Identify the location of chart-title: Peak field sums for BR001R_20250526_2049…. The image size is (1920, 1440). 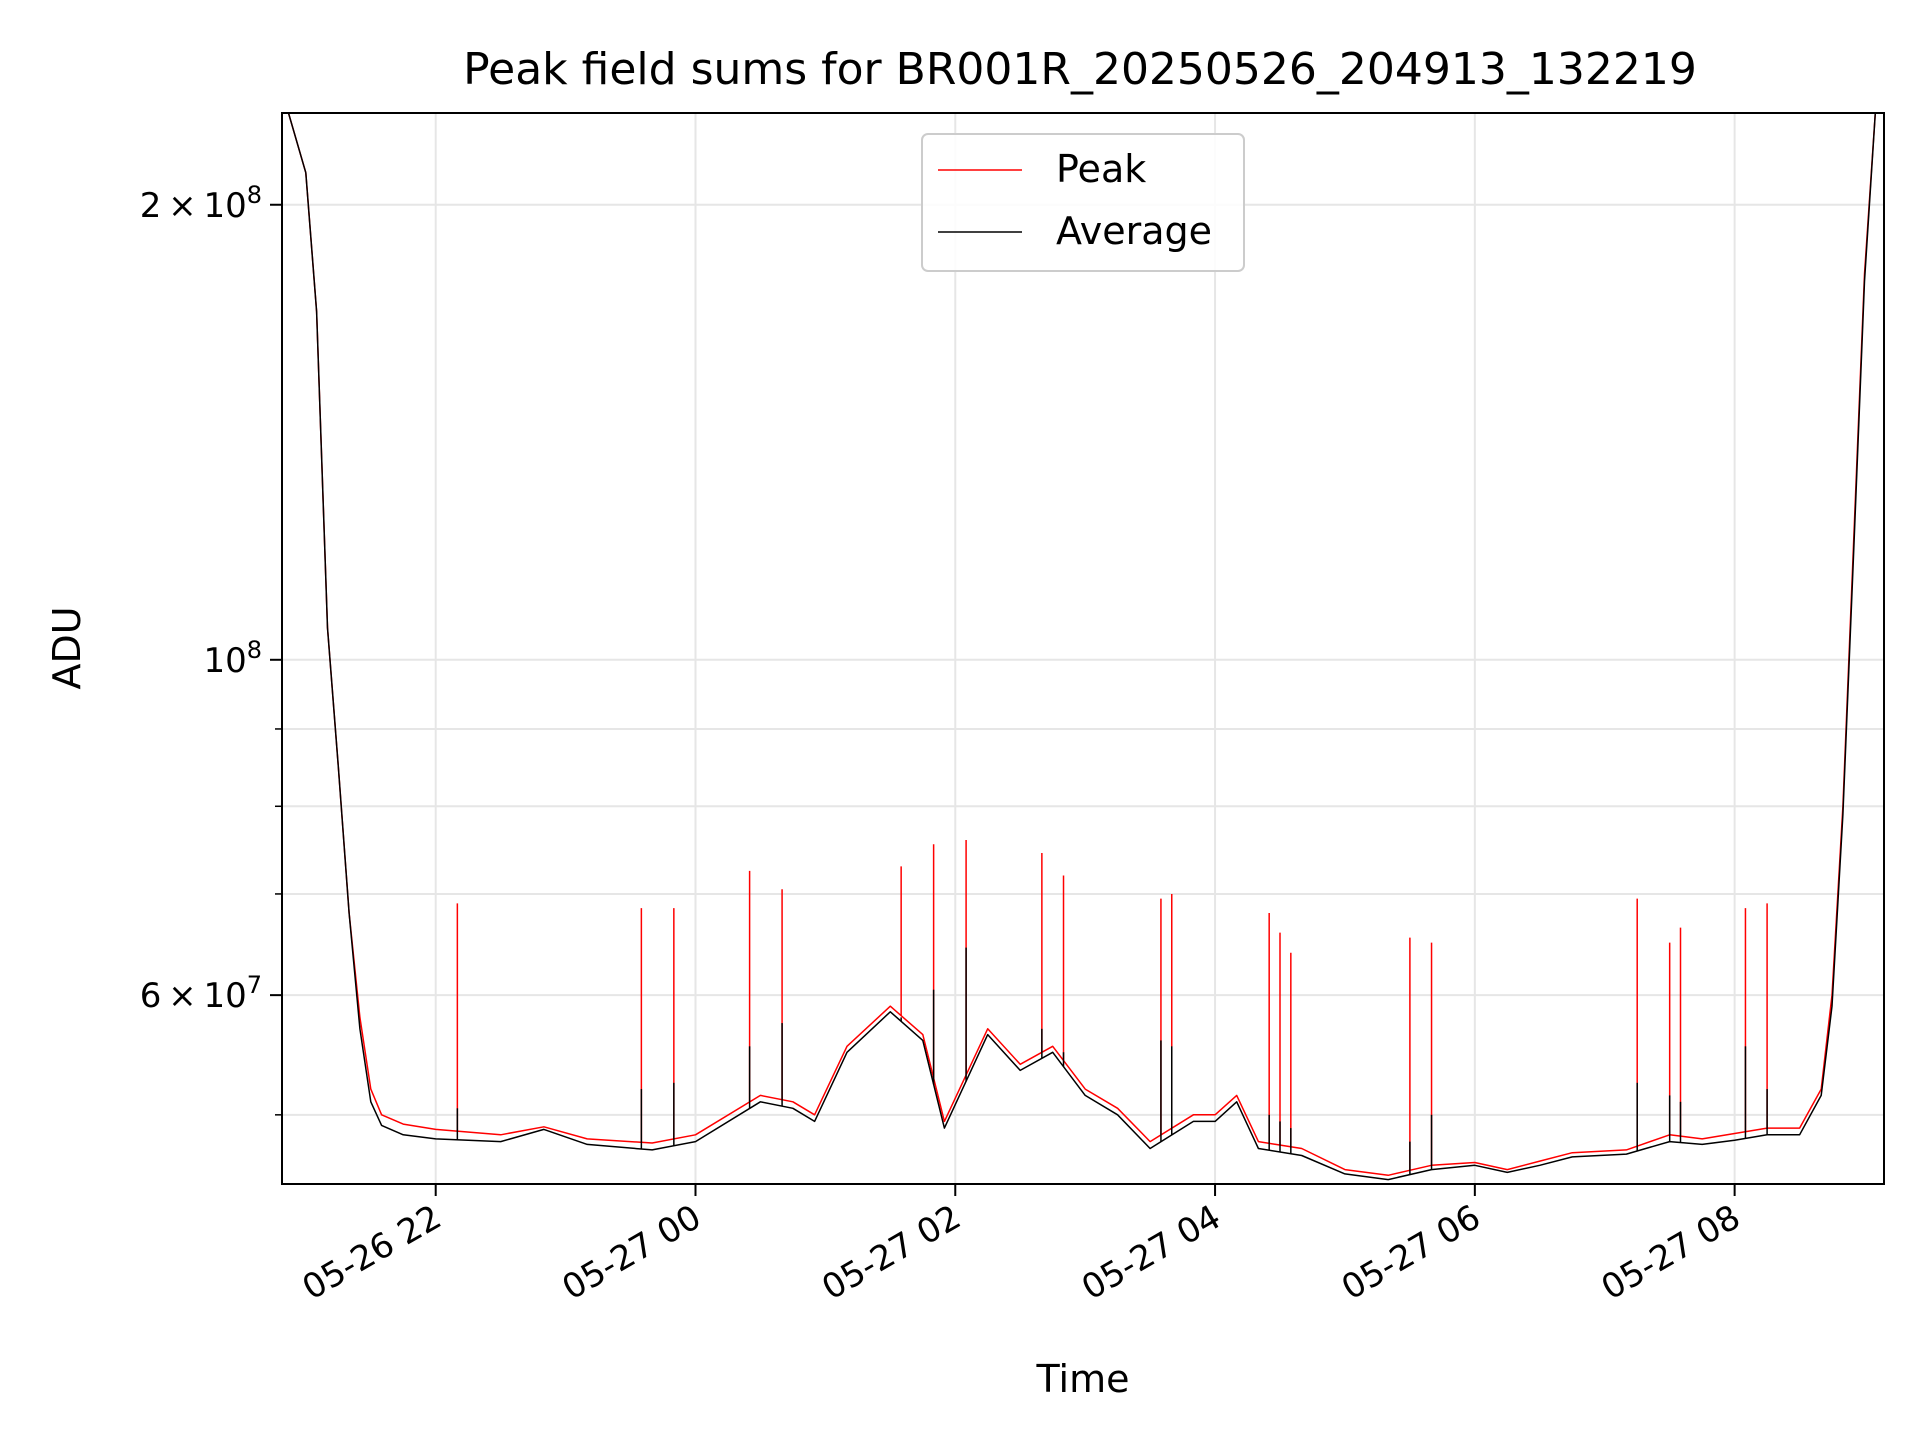
(1080, 69).